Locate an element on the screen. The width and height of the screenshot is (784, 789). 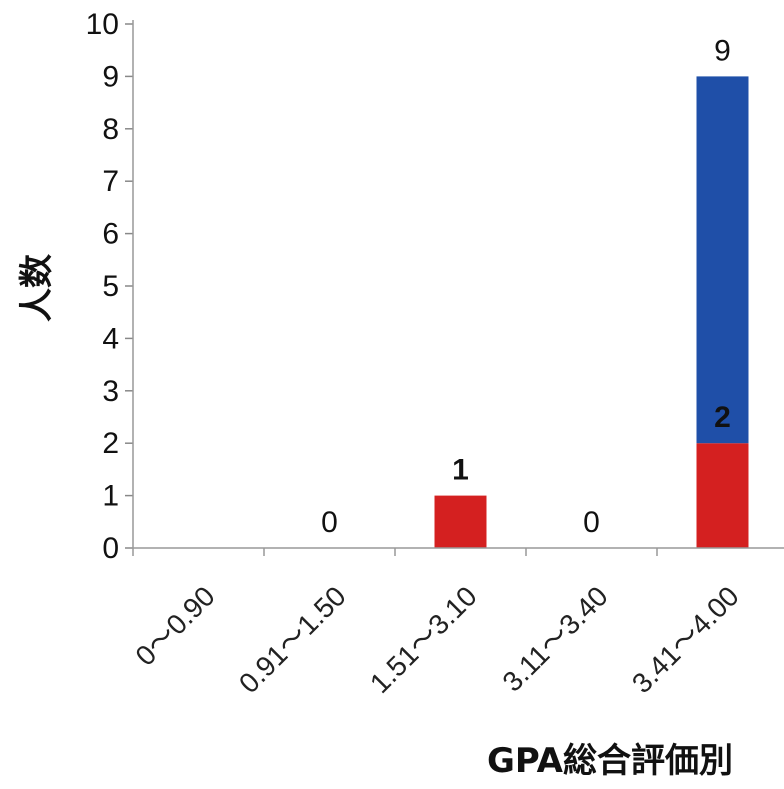
x-category-label: 0.91～1.50 is located at coordinates (292, 639).